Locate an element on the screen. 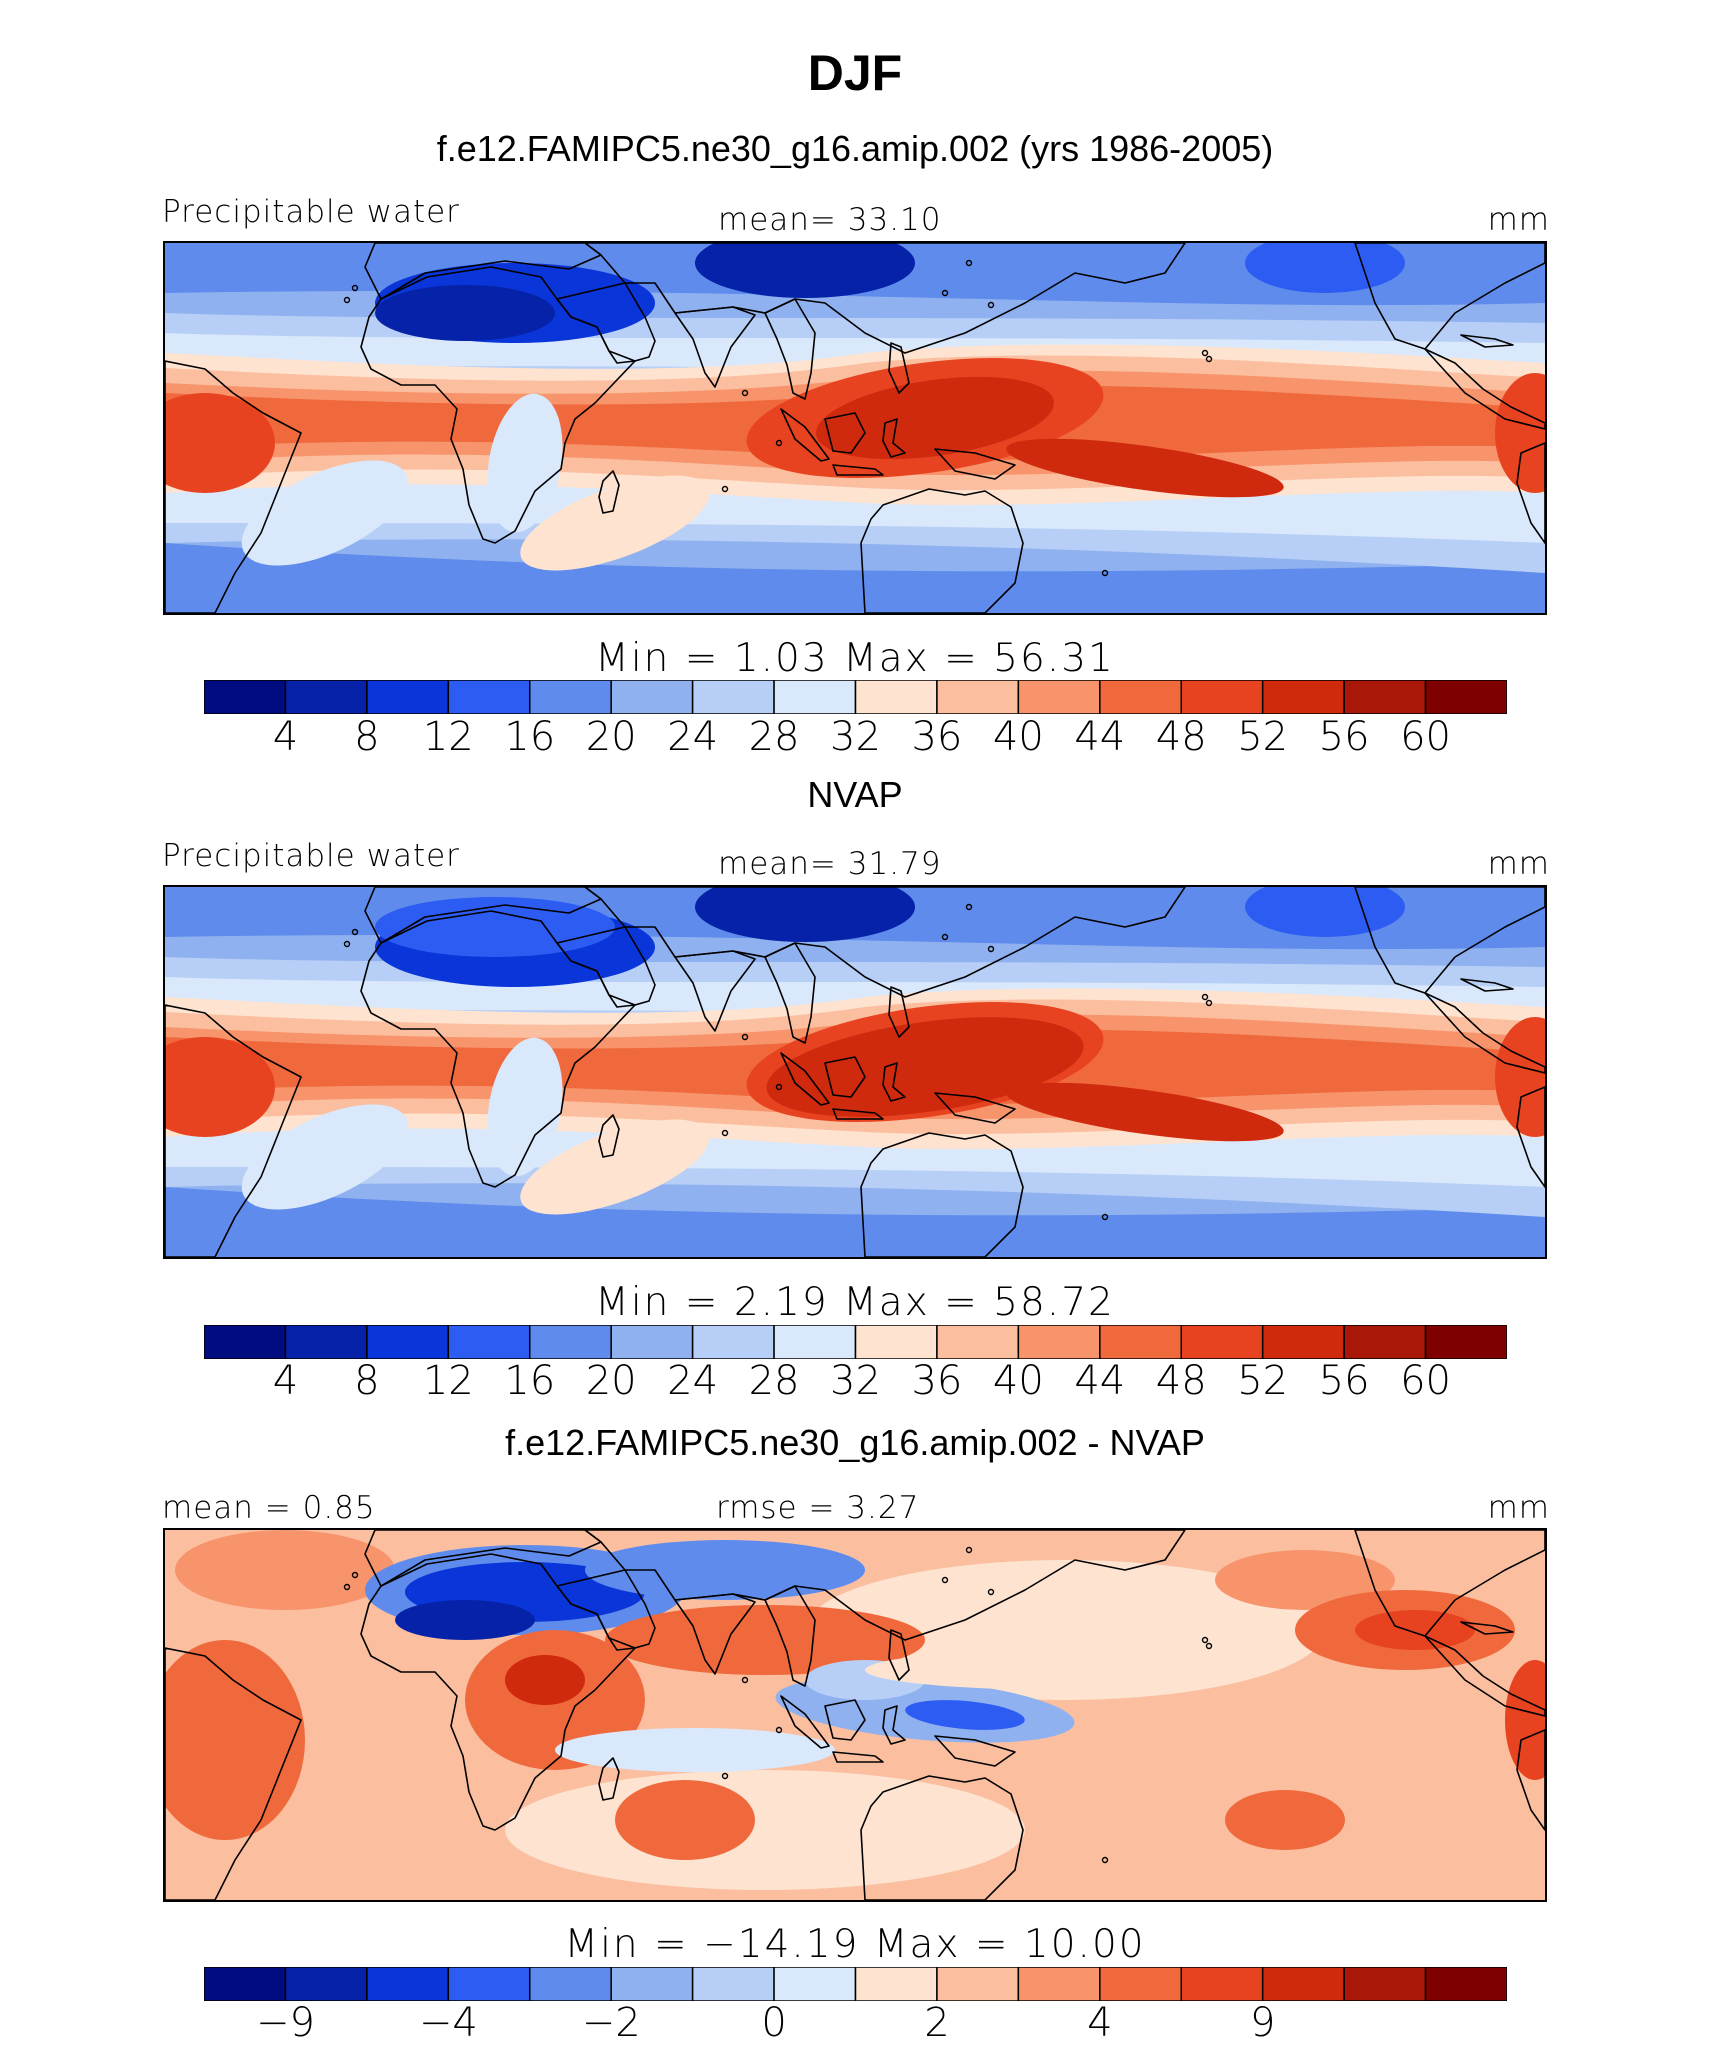 Image resolution: width=1710 pixels, height=2048 pixels. colorbar-1-tick-label: 32 is located at coordinates (855, 737).